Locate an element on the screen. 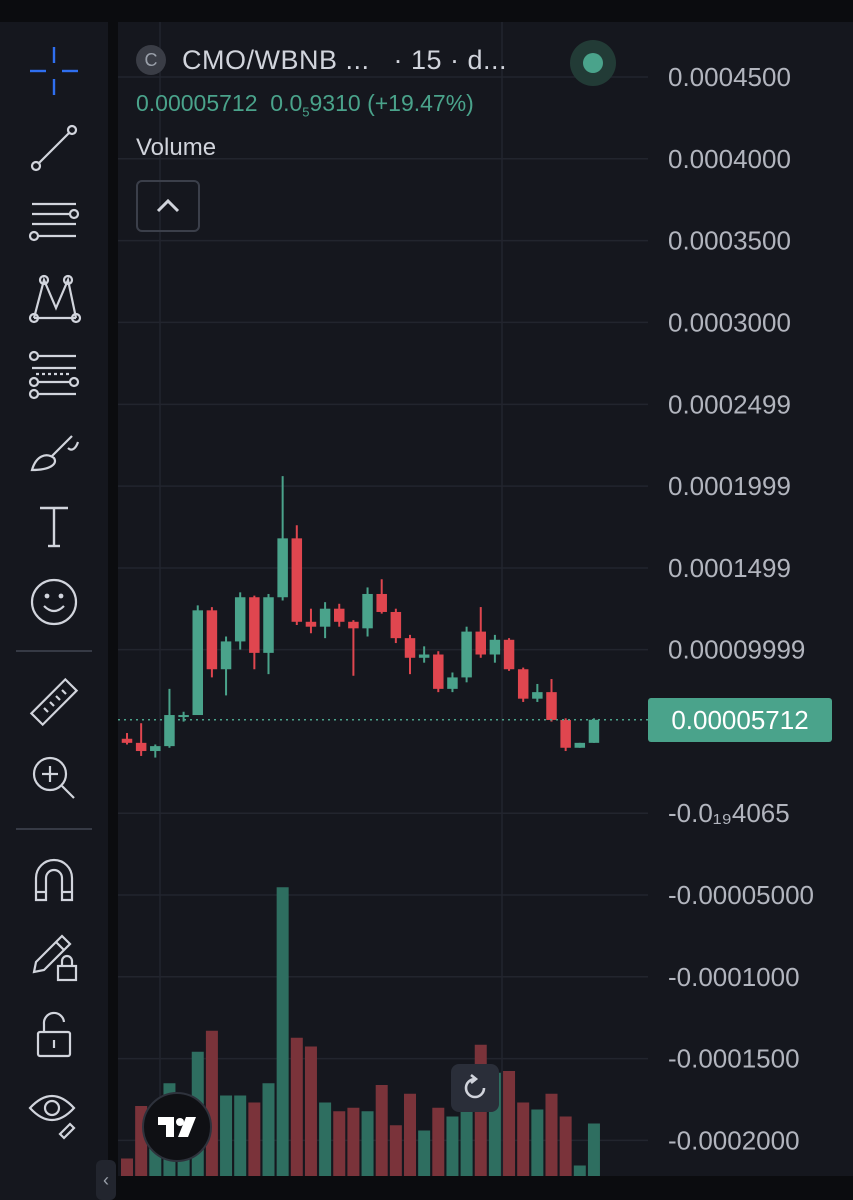 The height and width of the screenshot is (1200, 853). visibility-tool is located at coordinates (54, 1112).